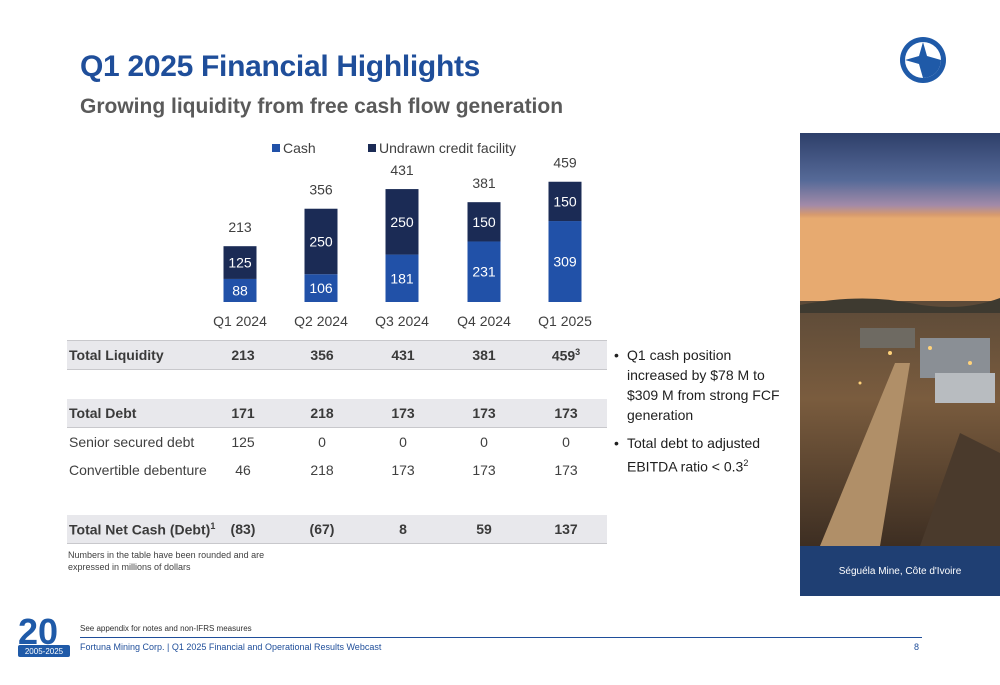  I want to click on table-cell: 356, so click(322, 355).